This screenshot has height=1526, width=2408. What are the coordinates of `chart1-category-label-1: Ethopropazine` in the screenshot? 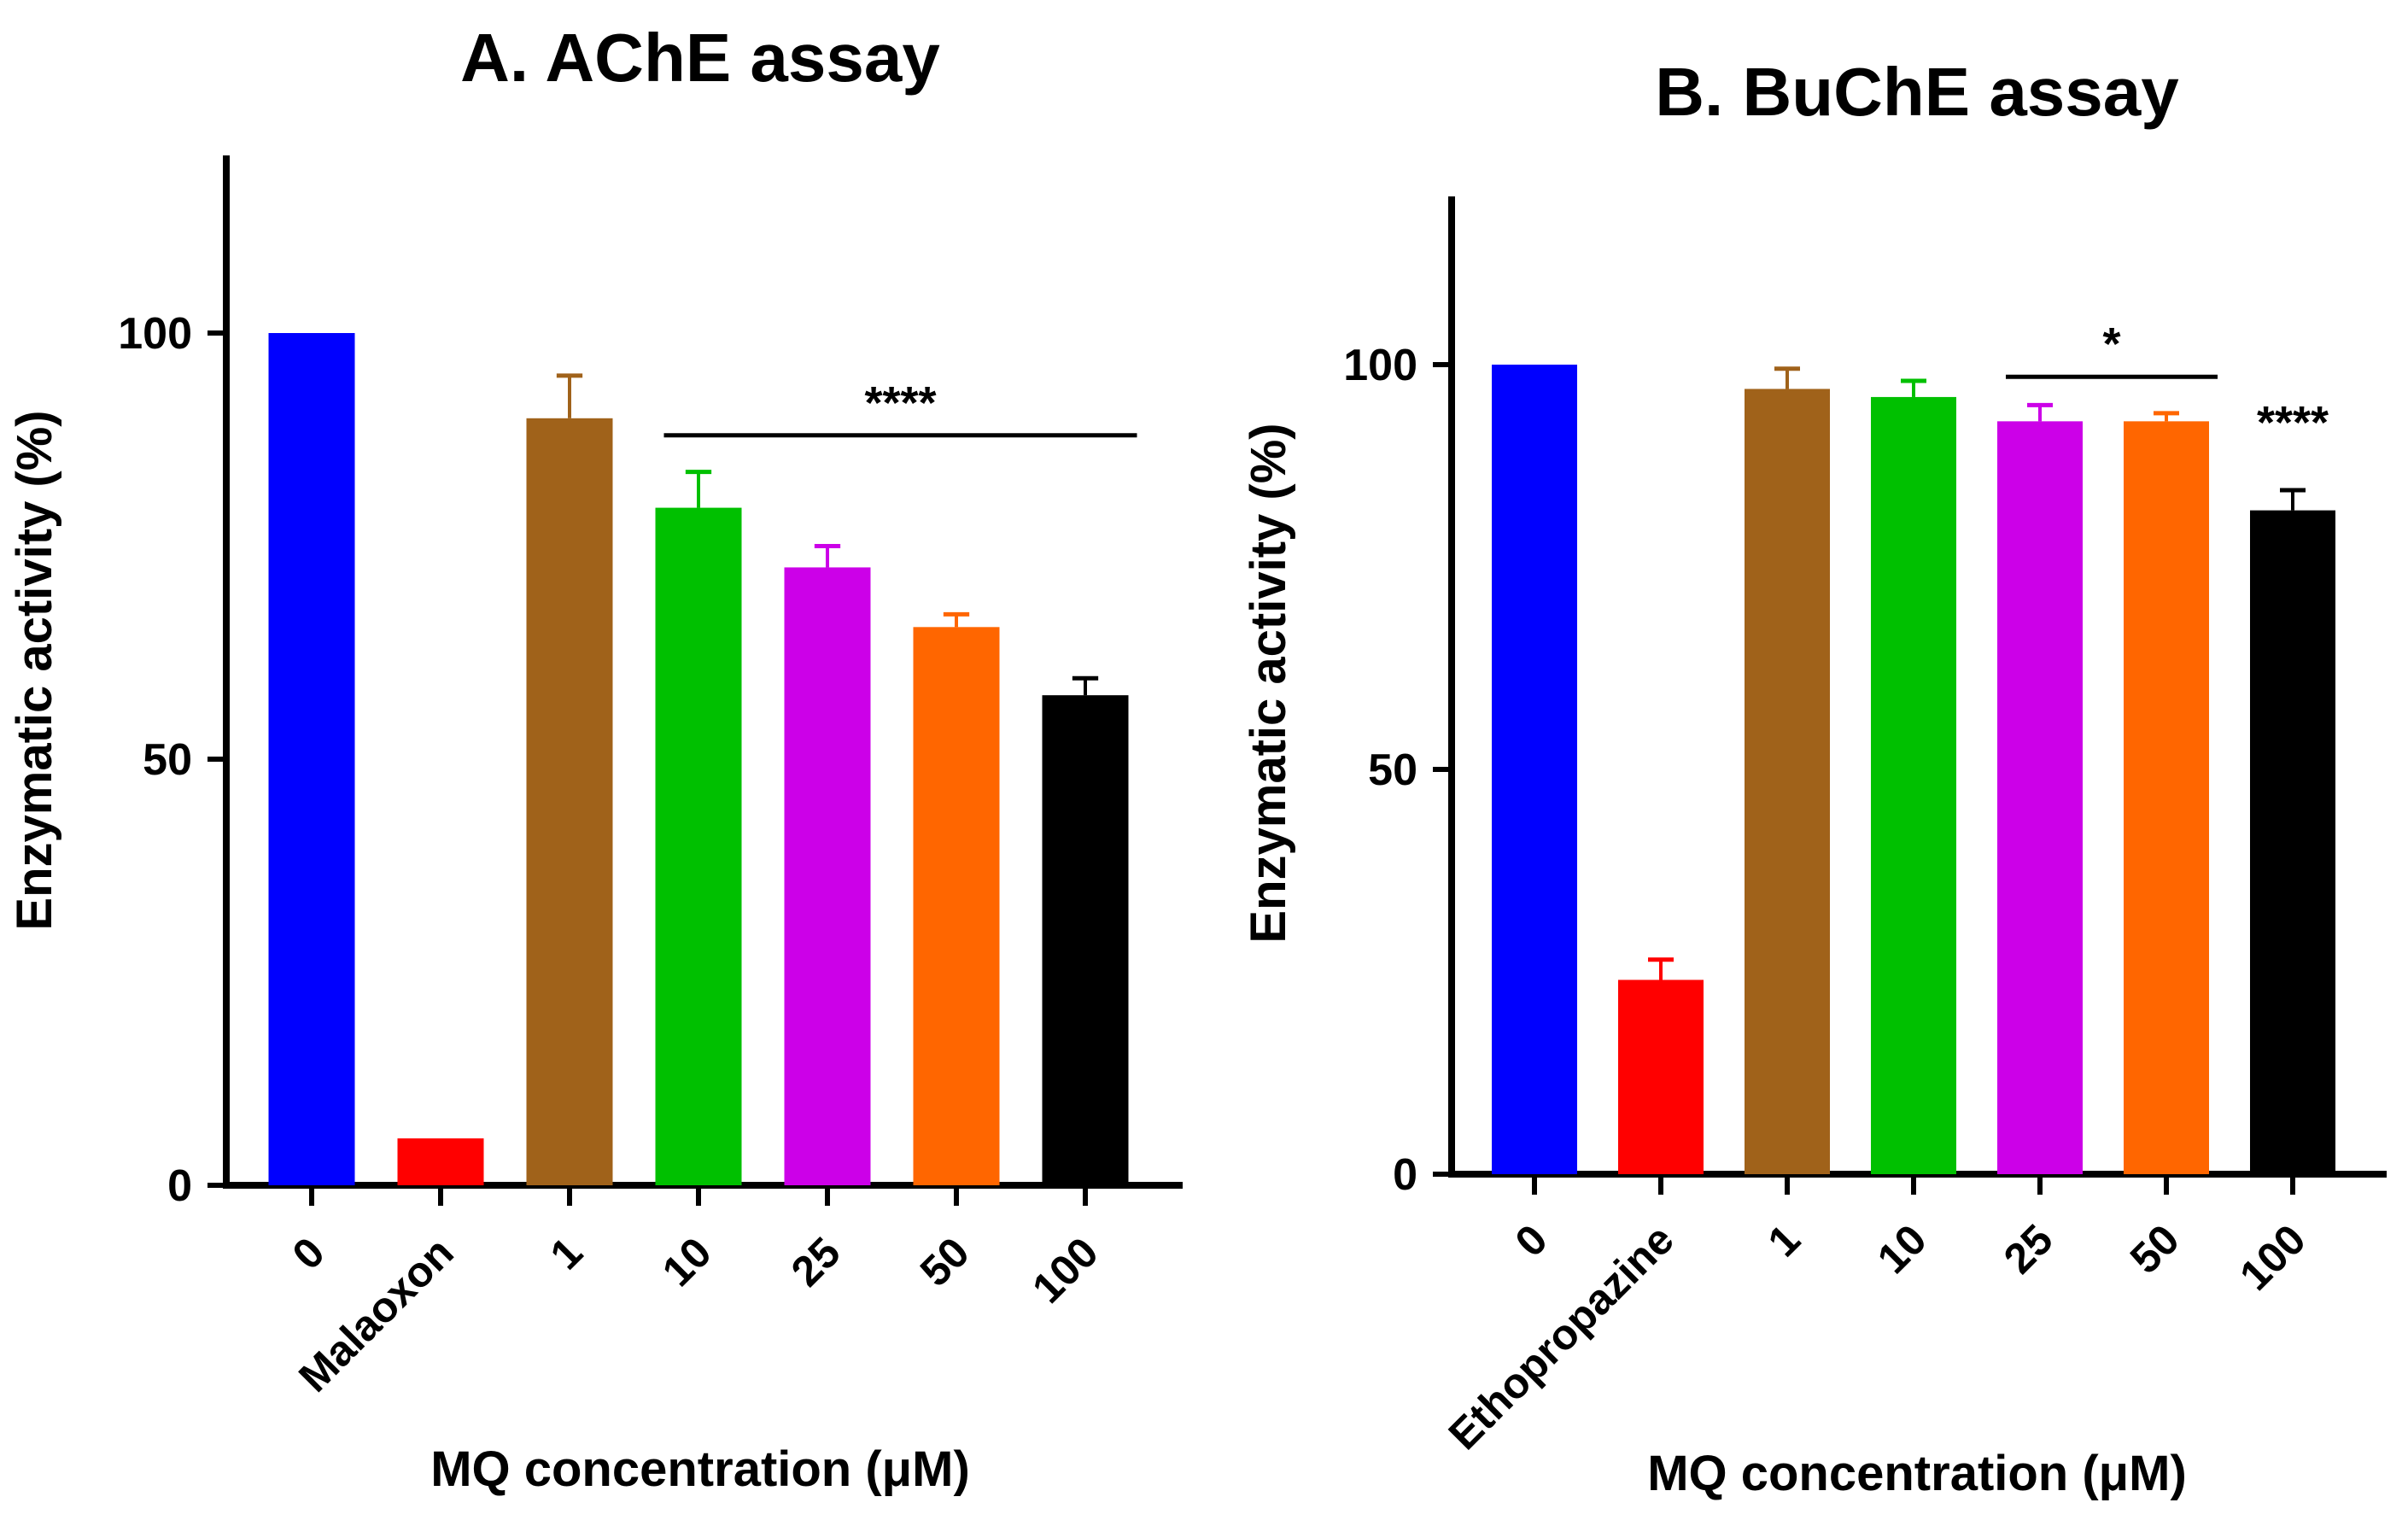 It's located at (1561, 1337).